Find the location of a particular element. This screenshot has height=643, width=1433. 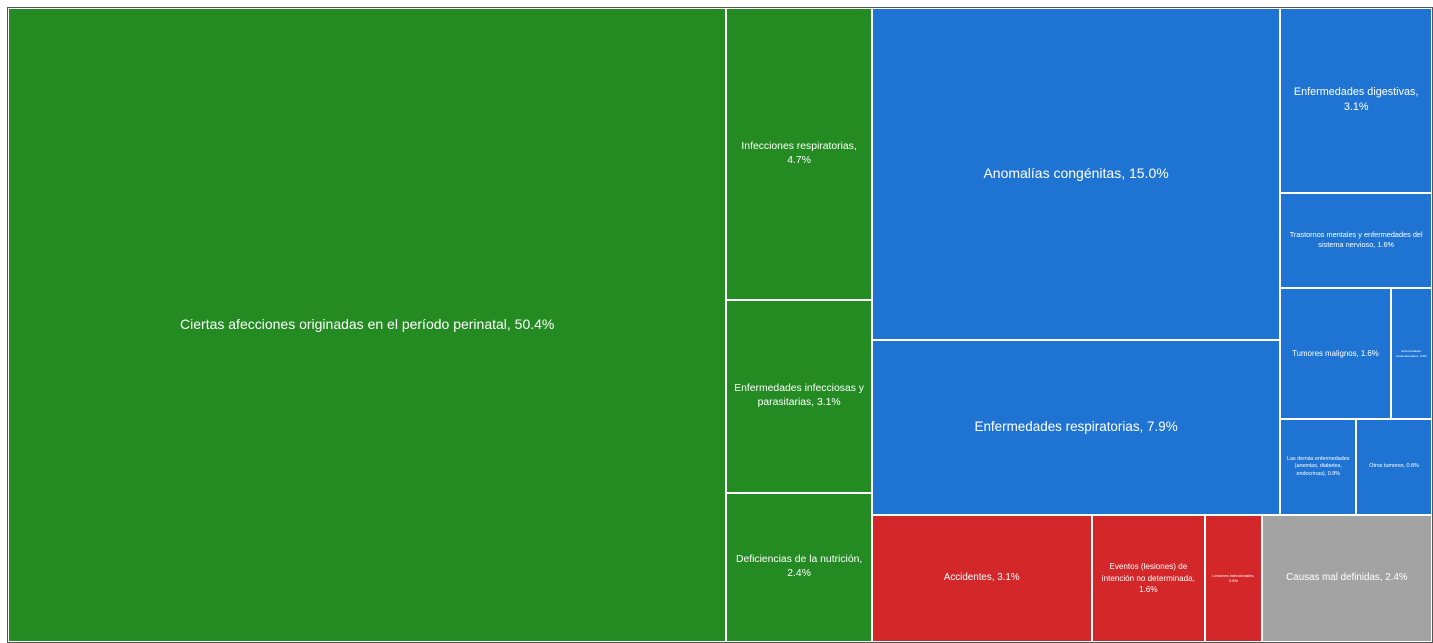

tile-label: Lesiones intencionales, 0.8% is located at coordinates (1233, 578).